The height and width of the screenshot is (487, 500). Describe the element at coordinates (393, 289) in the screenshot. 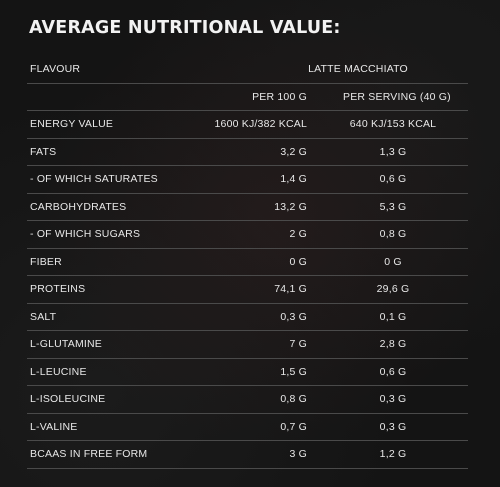

I see `value-per-serving: 29,6 G` at that location.